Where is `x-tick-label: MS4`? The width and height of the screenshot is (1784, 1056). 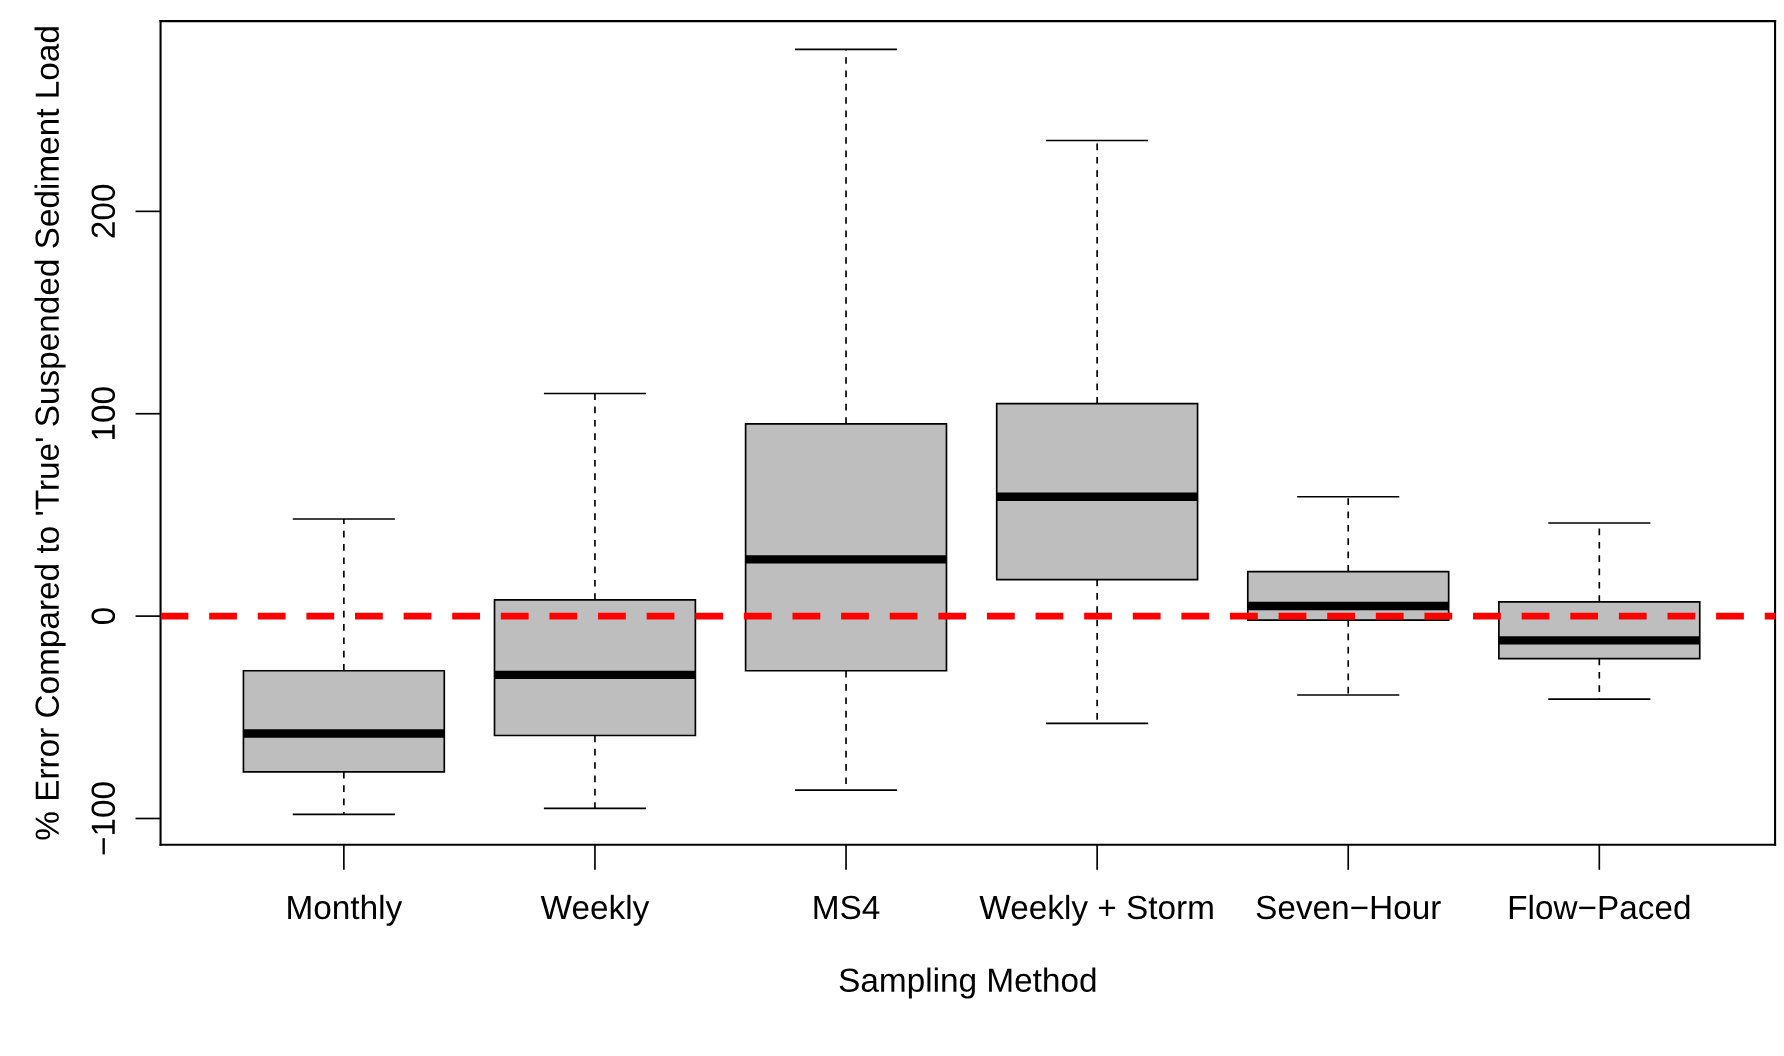
x-tick-label: MS4 is located at coordinates (847, 907).